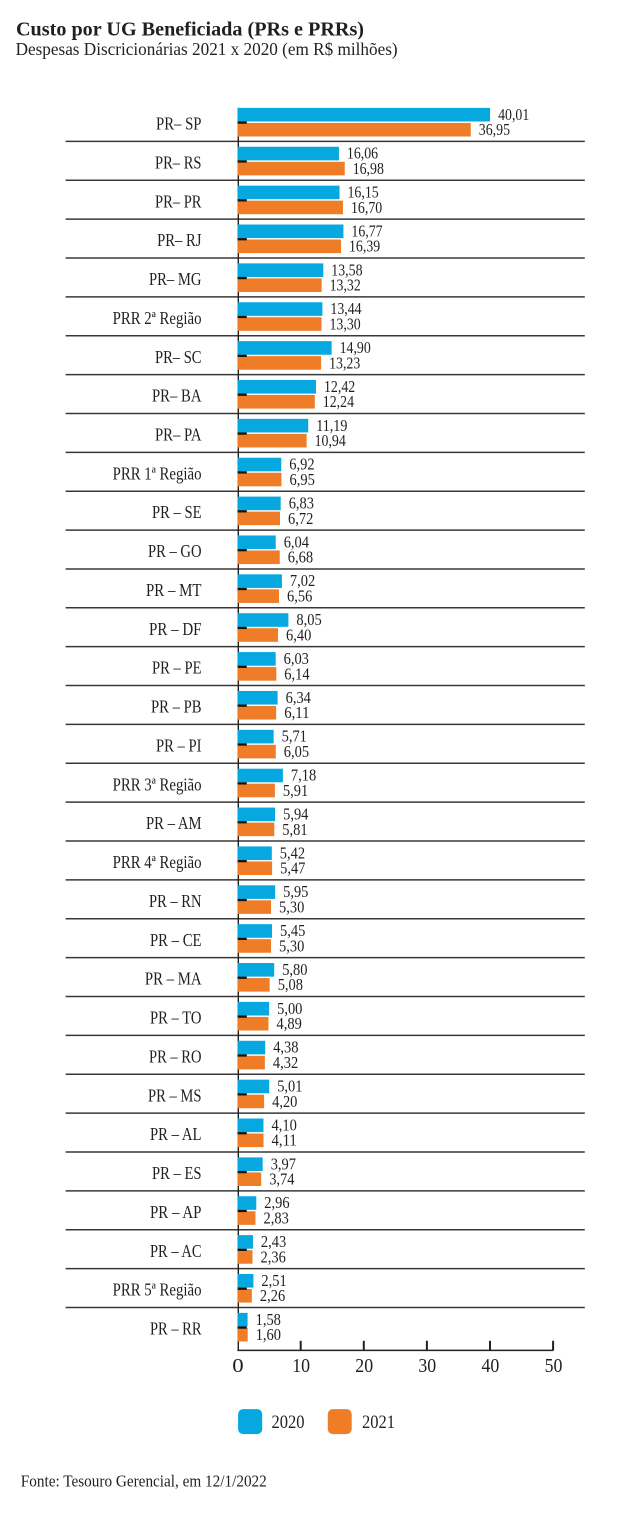  What do you see at coordinates (178, 201) in the screenshot?
I see `svg-text: PR– PR` at bounding box center [178, 201].